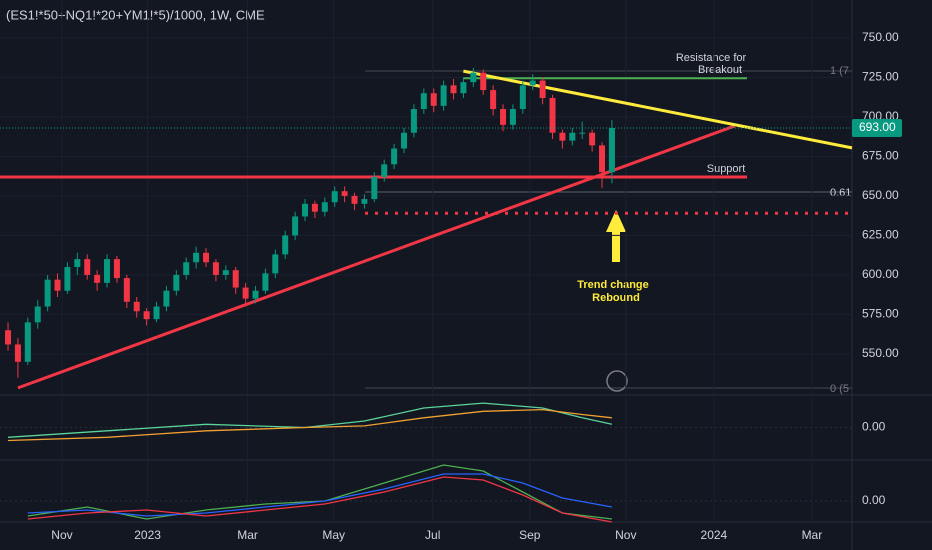 The image size is (932, 550). Describe the element at coordinates (147, 535) in the screenshot. I see `x-tick-label: 2023` at that location.